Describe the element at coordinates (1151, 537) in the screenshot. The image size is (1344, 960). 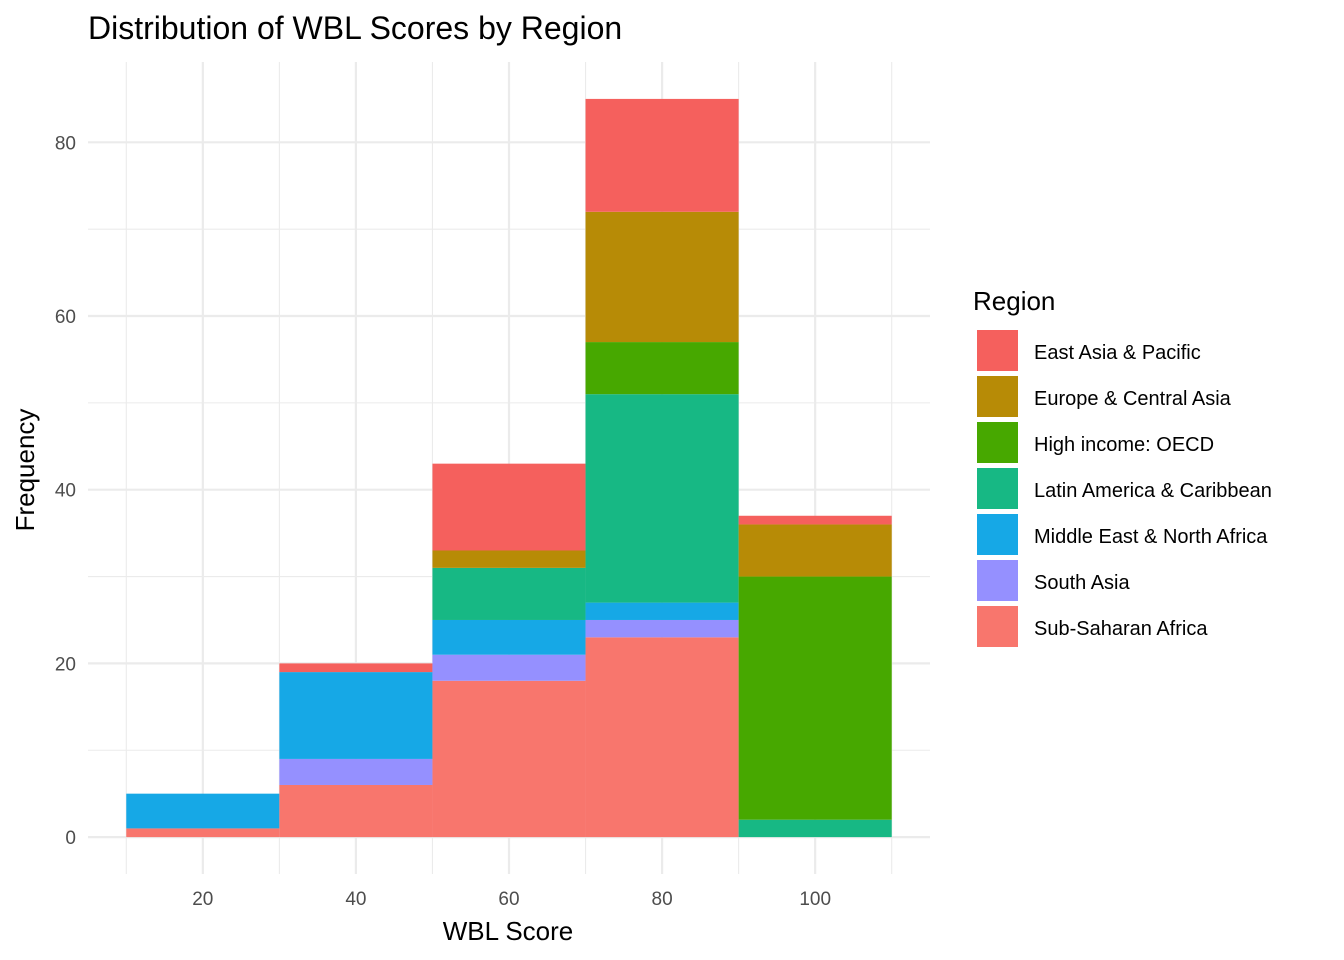
I see `legend-label: Middle East & North Africa` at that location.